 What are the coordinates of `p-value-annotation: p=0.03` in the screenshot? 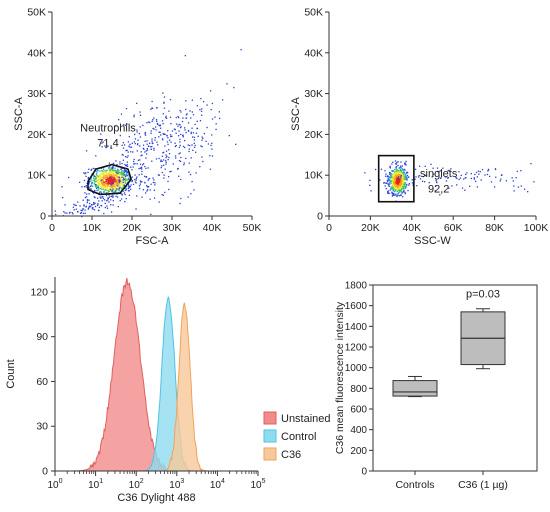 It's located at (483, 294).